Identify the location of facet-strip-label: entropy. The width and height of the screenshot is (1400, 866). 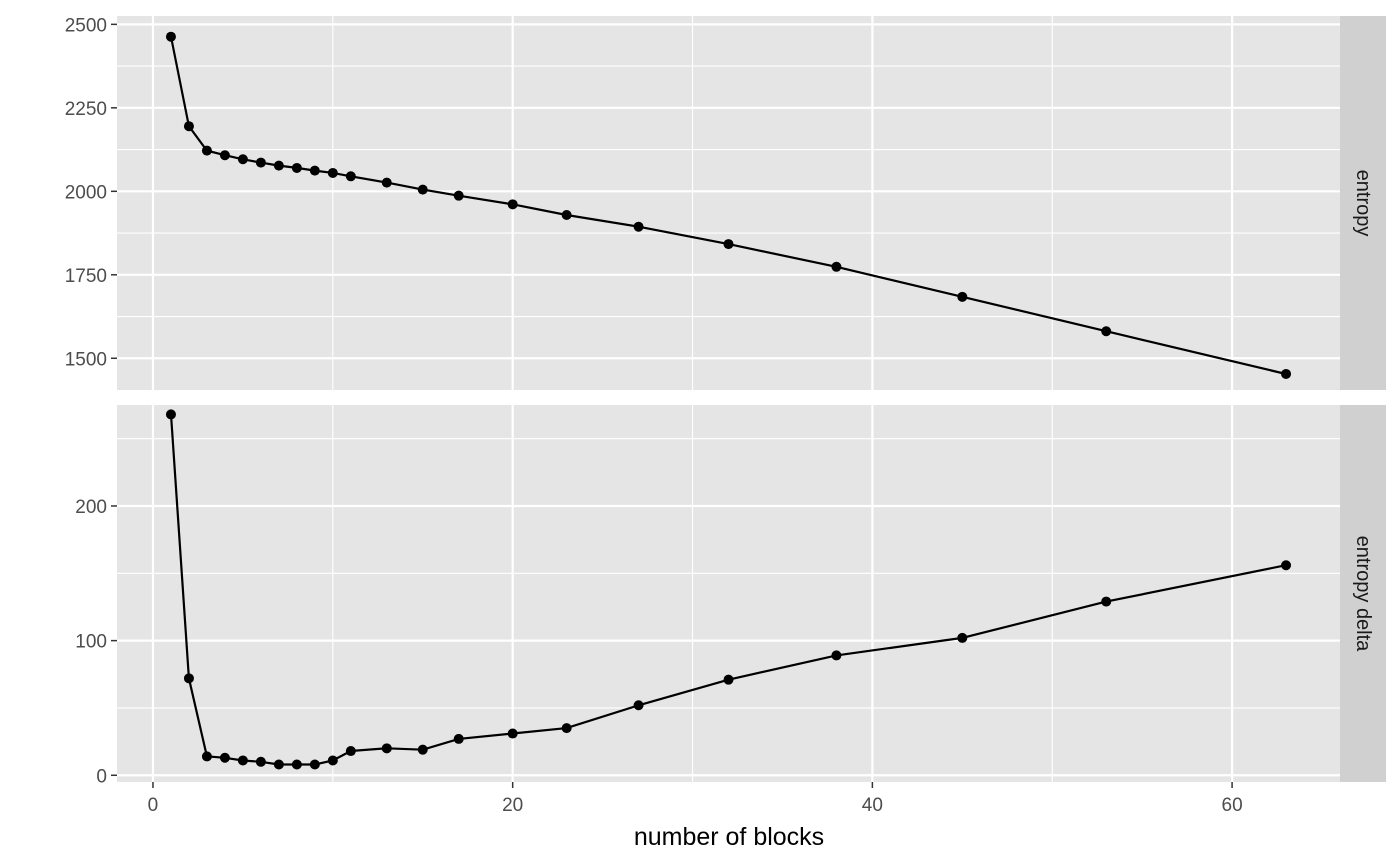
(1363, 203).